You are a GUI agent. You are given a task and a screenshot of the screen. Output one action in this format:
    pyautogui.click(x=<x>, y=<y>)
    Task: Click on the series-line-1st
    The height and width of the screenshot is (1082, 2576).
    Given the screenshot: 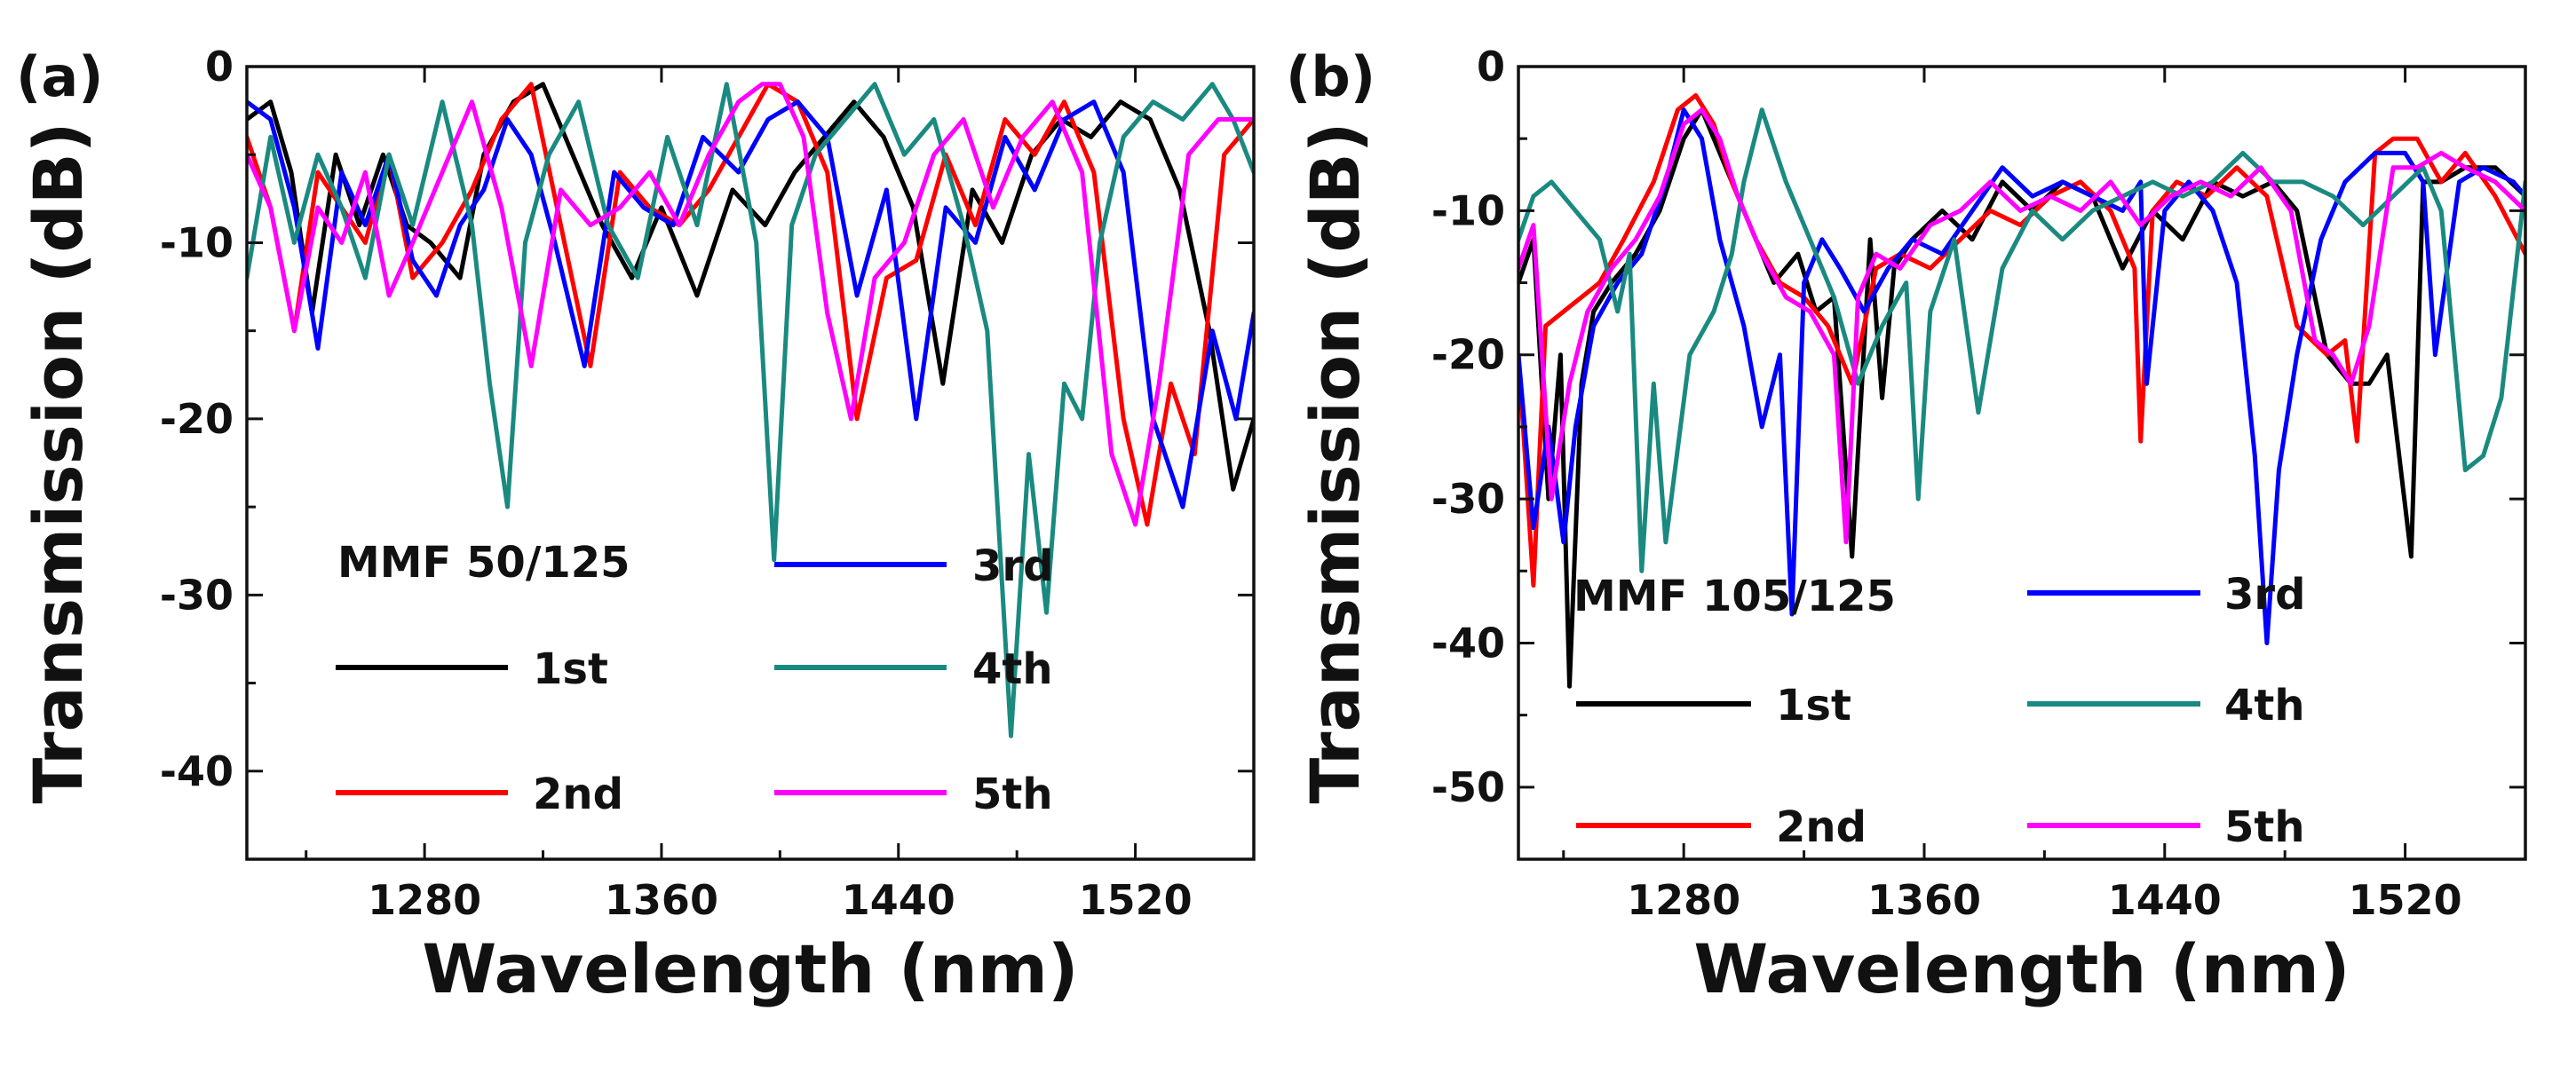 What is the action you would take?
    pyautogui.click(x=751, y=287)
    